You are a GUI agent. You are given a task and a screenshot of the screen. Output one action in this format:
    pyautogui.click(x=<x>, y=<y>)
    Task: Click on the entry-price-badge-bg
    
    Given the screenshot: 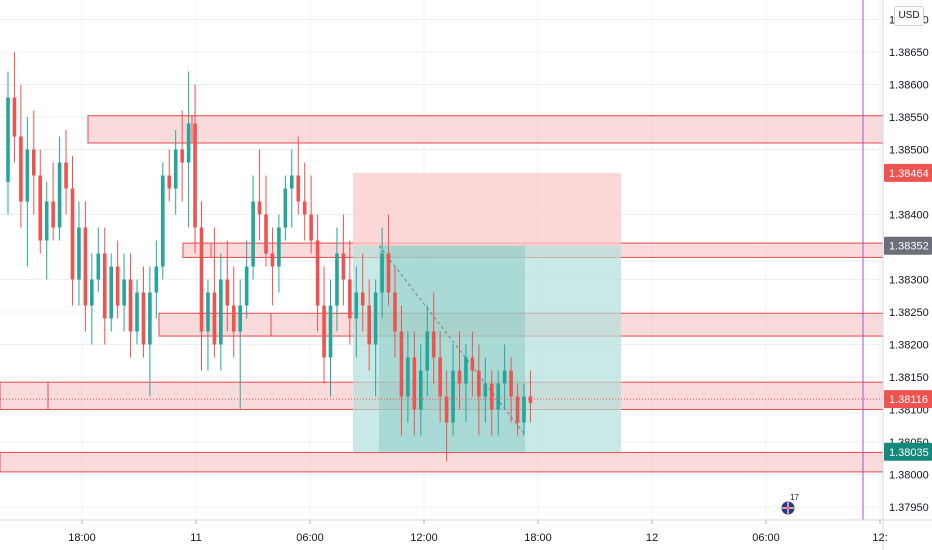 What is the action you would take?
    pyautogui.click(x=908, y=245)
    